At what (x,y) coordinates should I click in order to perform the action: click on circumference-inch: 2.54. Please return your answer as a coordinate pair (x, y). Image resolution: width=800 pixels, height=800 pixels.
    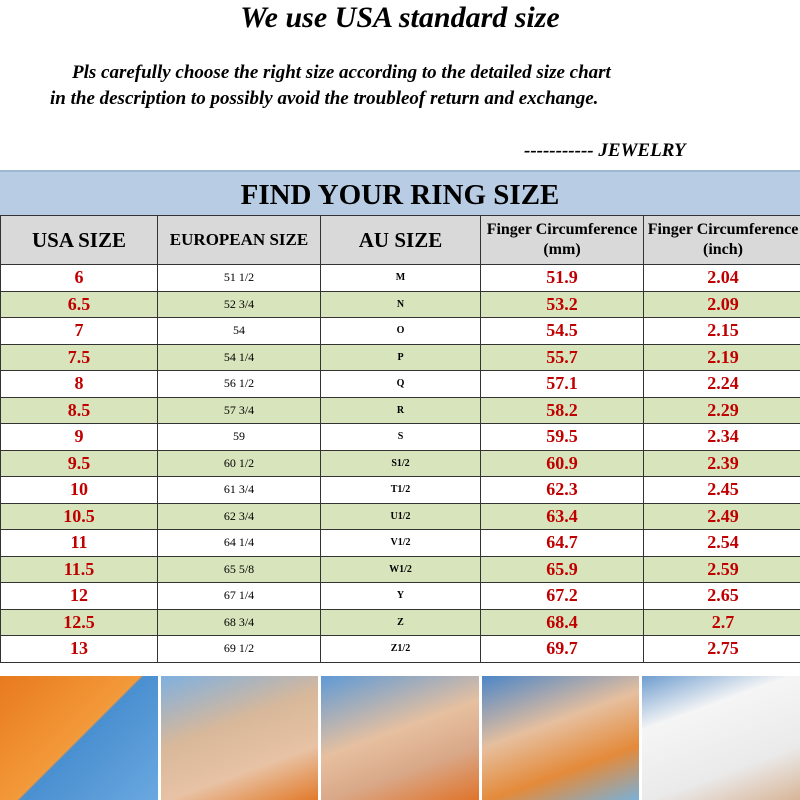
    Looking at the image, I should click on (721, 543).